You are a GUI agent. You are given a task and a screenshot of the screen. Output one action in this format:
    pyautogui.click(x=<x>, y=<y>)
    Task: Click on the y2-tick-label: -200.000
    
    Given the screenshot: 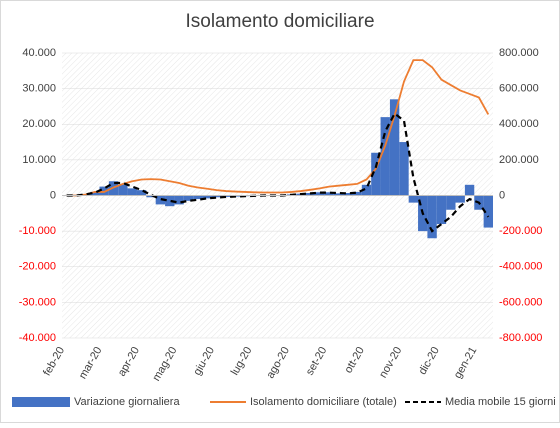 What is the action you would take?
    pyautogui.click(x=520, y=231)
    